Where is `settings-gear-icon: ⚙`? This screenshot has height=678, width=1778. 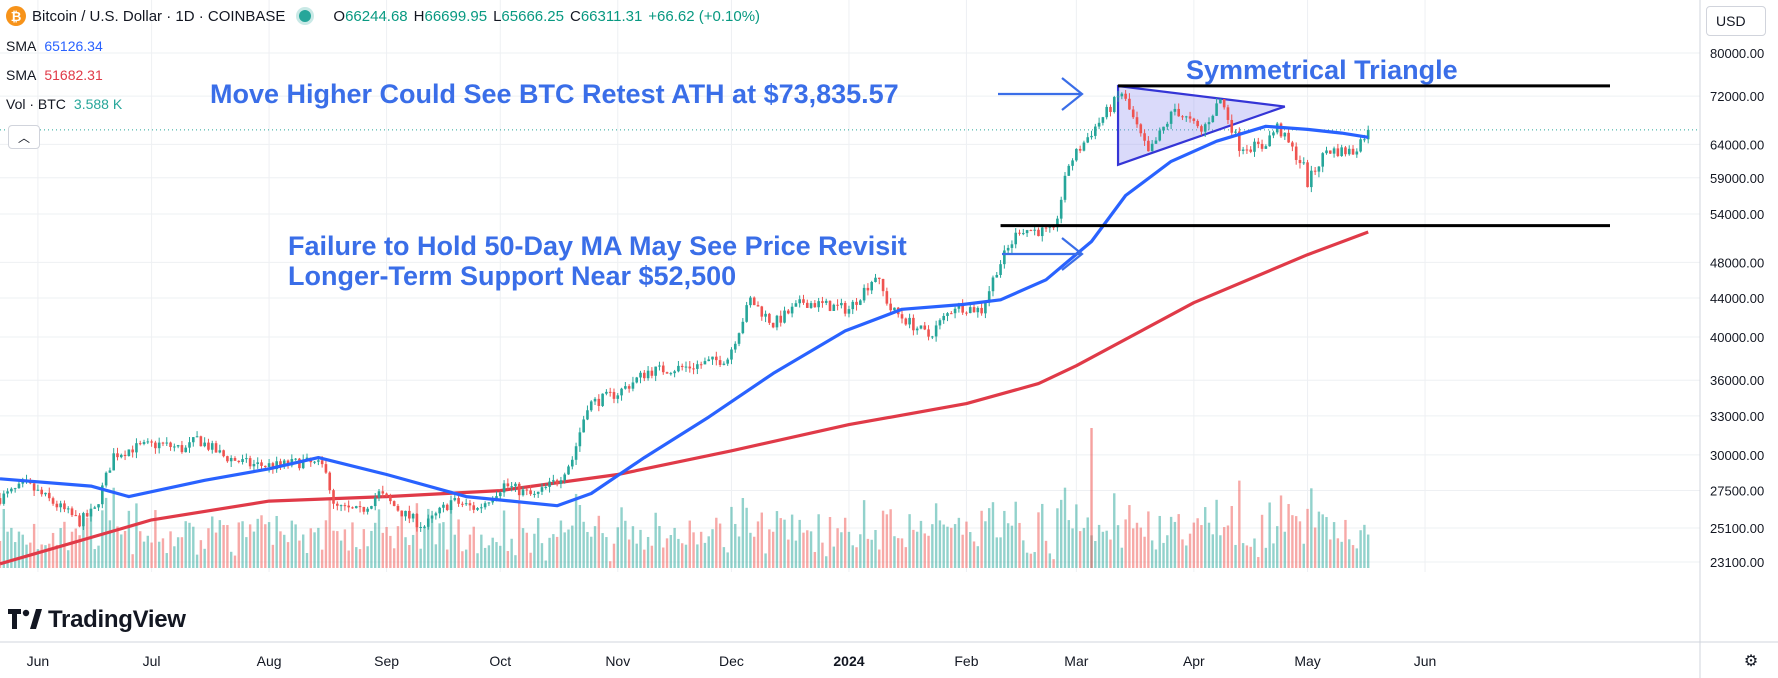
settings-gear-icon: ⚙ is located at coordinates (1751, 661).